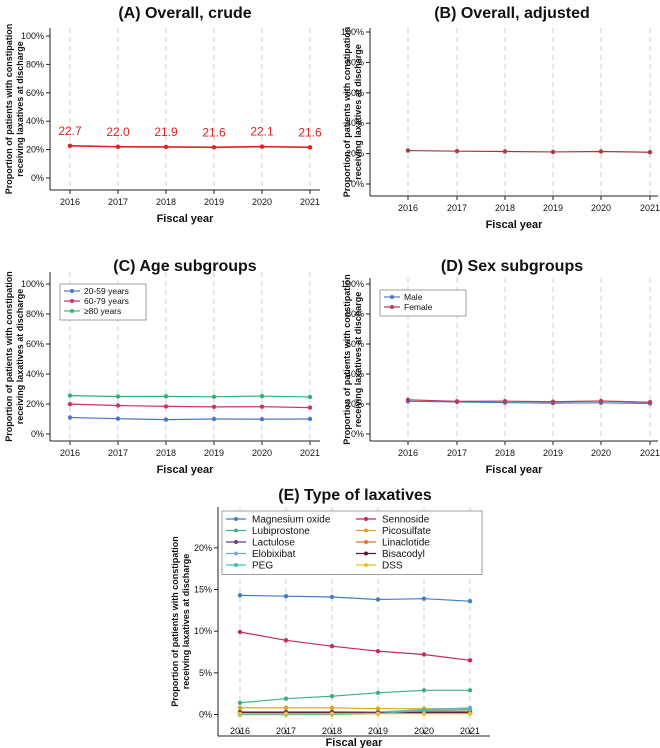  What do you see at coordinates (185, 266) in the screenshot?
I see `chart-title: (C) Age subgroups` at bounding box center [185, 266].